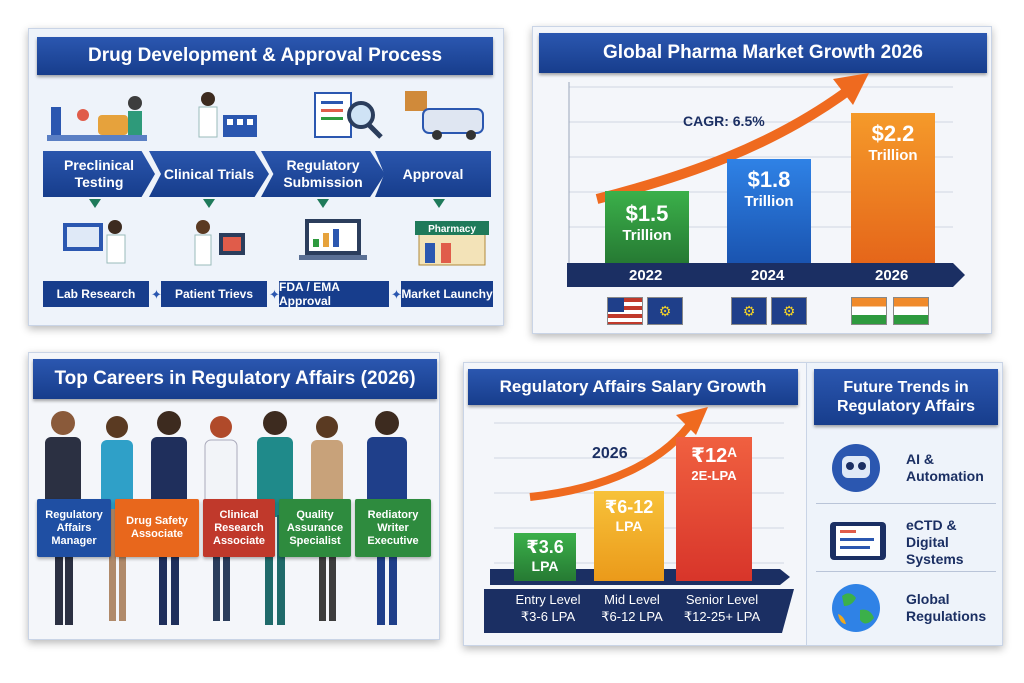 Image resolution: width=1024 pixels, height=683 pixels. Describe the element at coordinates (452, 229) in the screenshot. I see `pharmacy-sign: Pharmacy` at that location.